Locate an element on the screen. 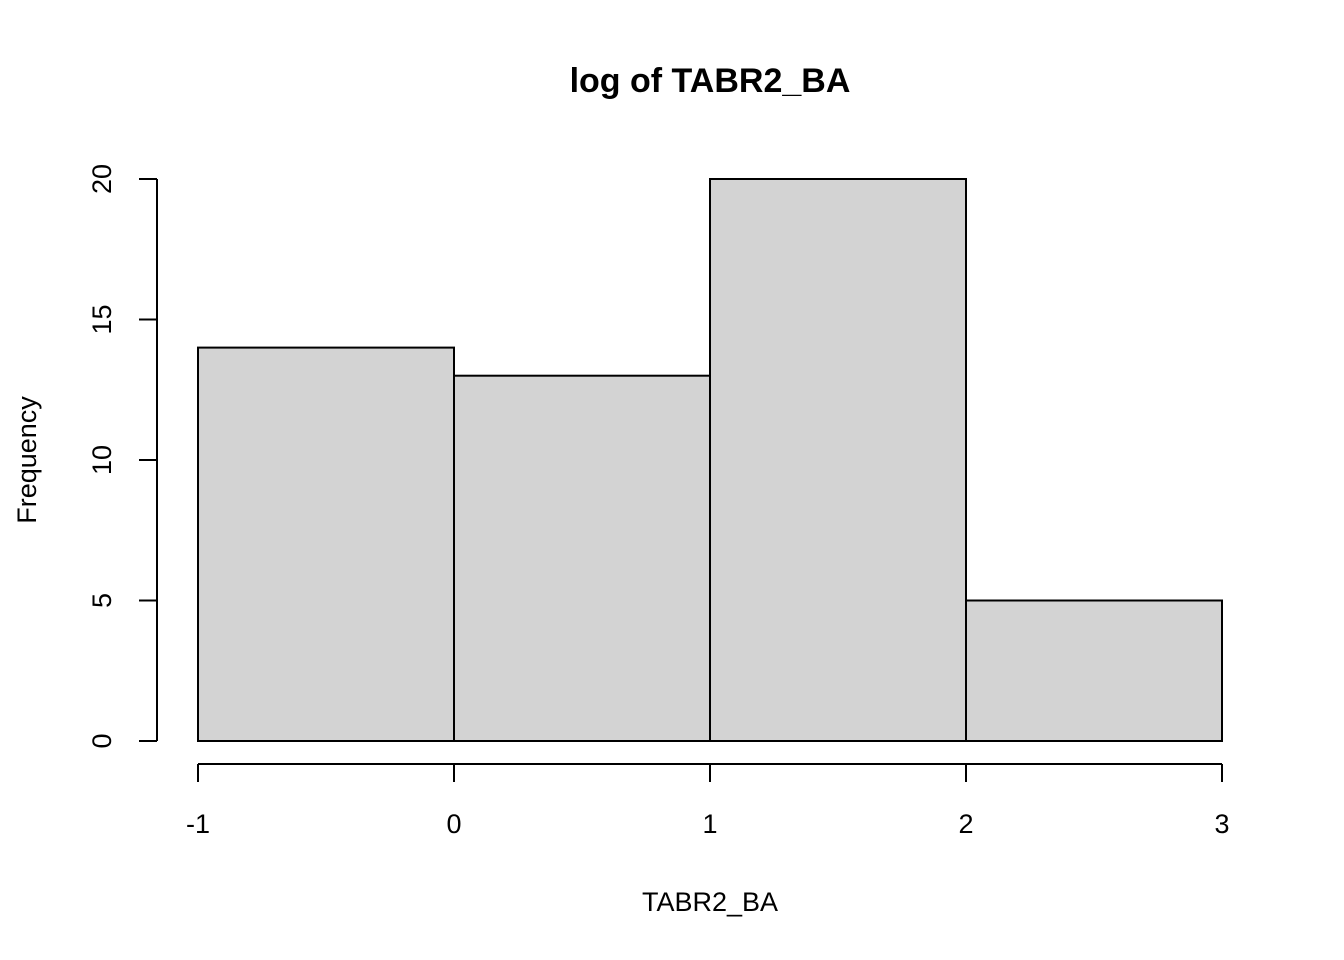 Image resolution: width=1344 pixels, height=960 pixels. x-tick-label: 2 is located at coordinates (965, 824).